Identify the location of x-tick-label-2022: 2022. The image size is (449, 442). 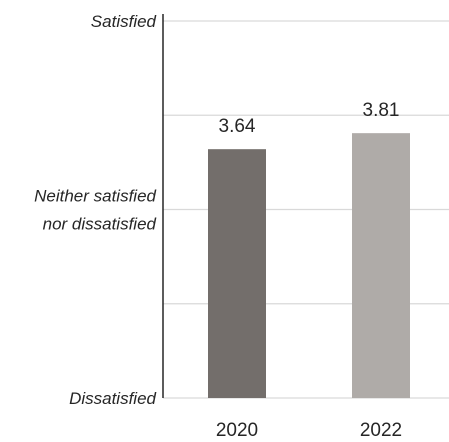
(381, 430).